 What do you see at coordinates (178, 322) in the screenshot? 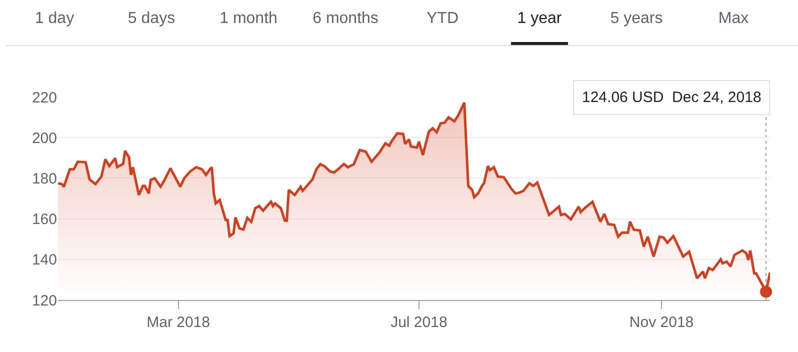
I see `x-tick-label: Mar 2018` at bounding box center [178, 322].